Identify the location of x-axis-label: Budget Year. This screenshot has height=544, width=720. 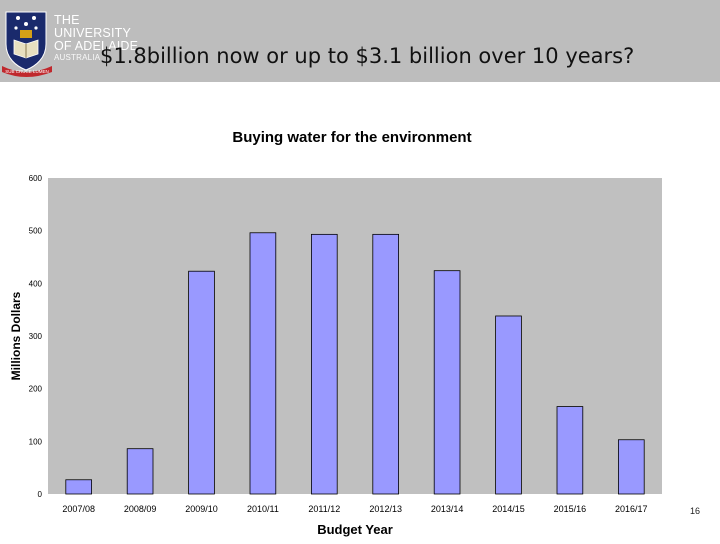
(355, 529).